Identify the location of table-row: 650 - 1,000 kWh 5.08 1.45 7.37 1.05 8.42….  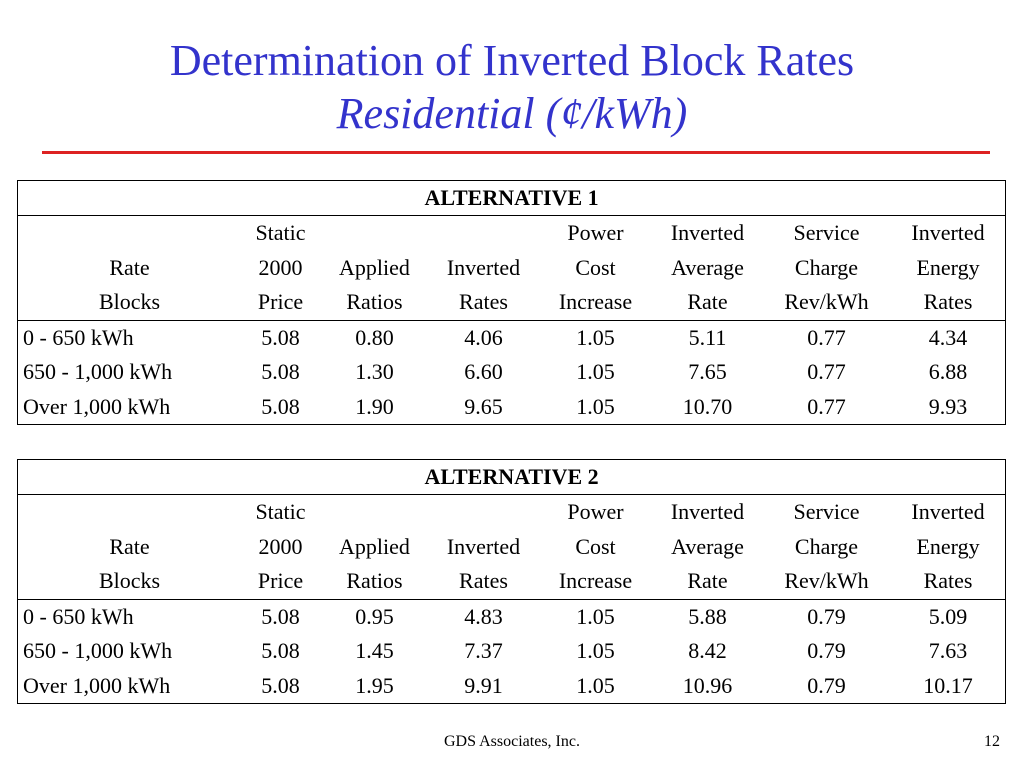
(511, 651).